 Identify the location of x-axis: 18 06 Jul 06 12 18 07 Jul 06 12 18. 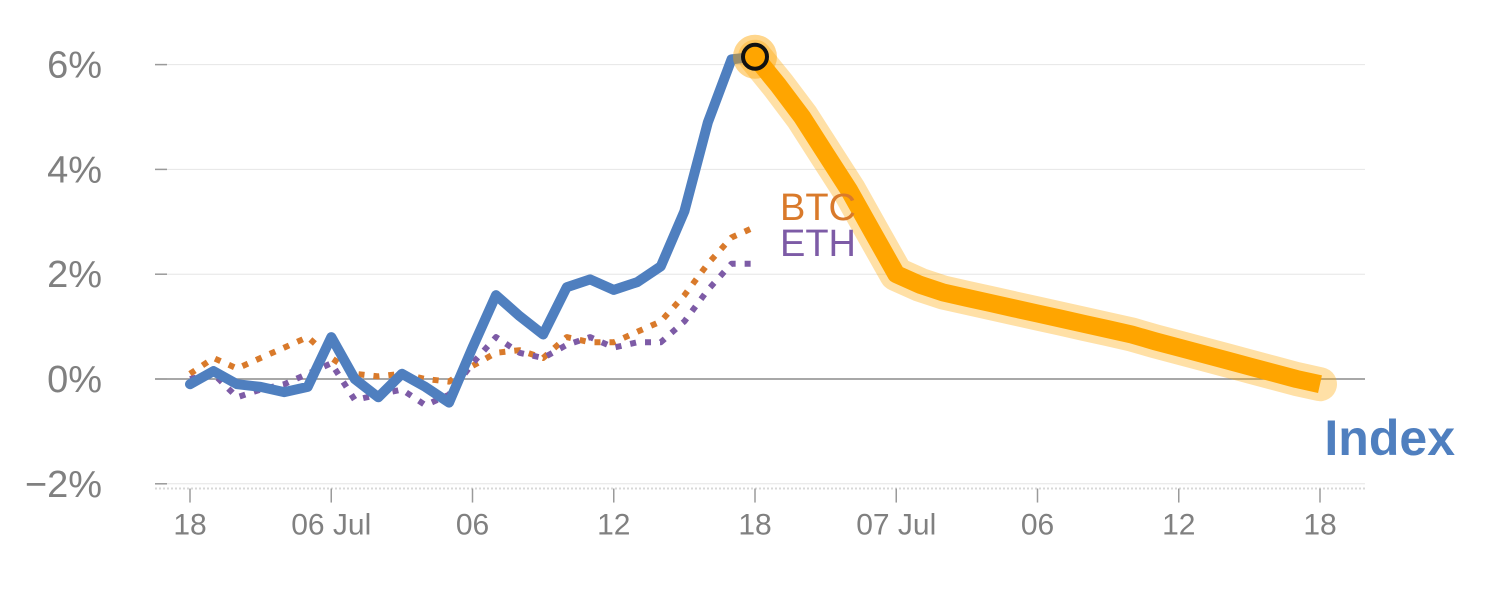
(760, 514).